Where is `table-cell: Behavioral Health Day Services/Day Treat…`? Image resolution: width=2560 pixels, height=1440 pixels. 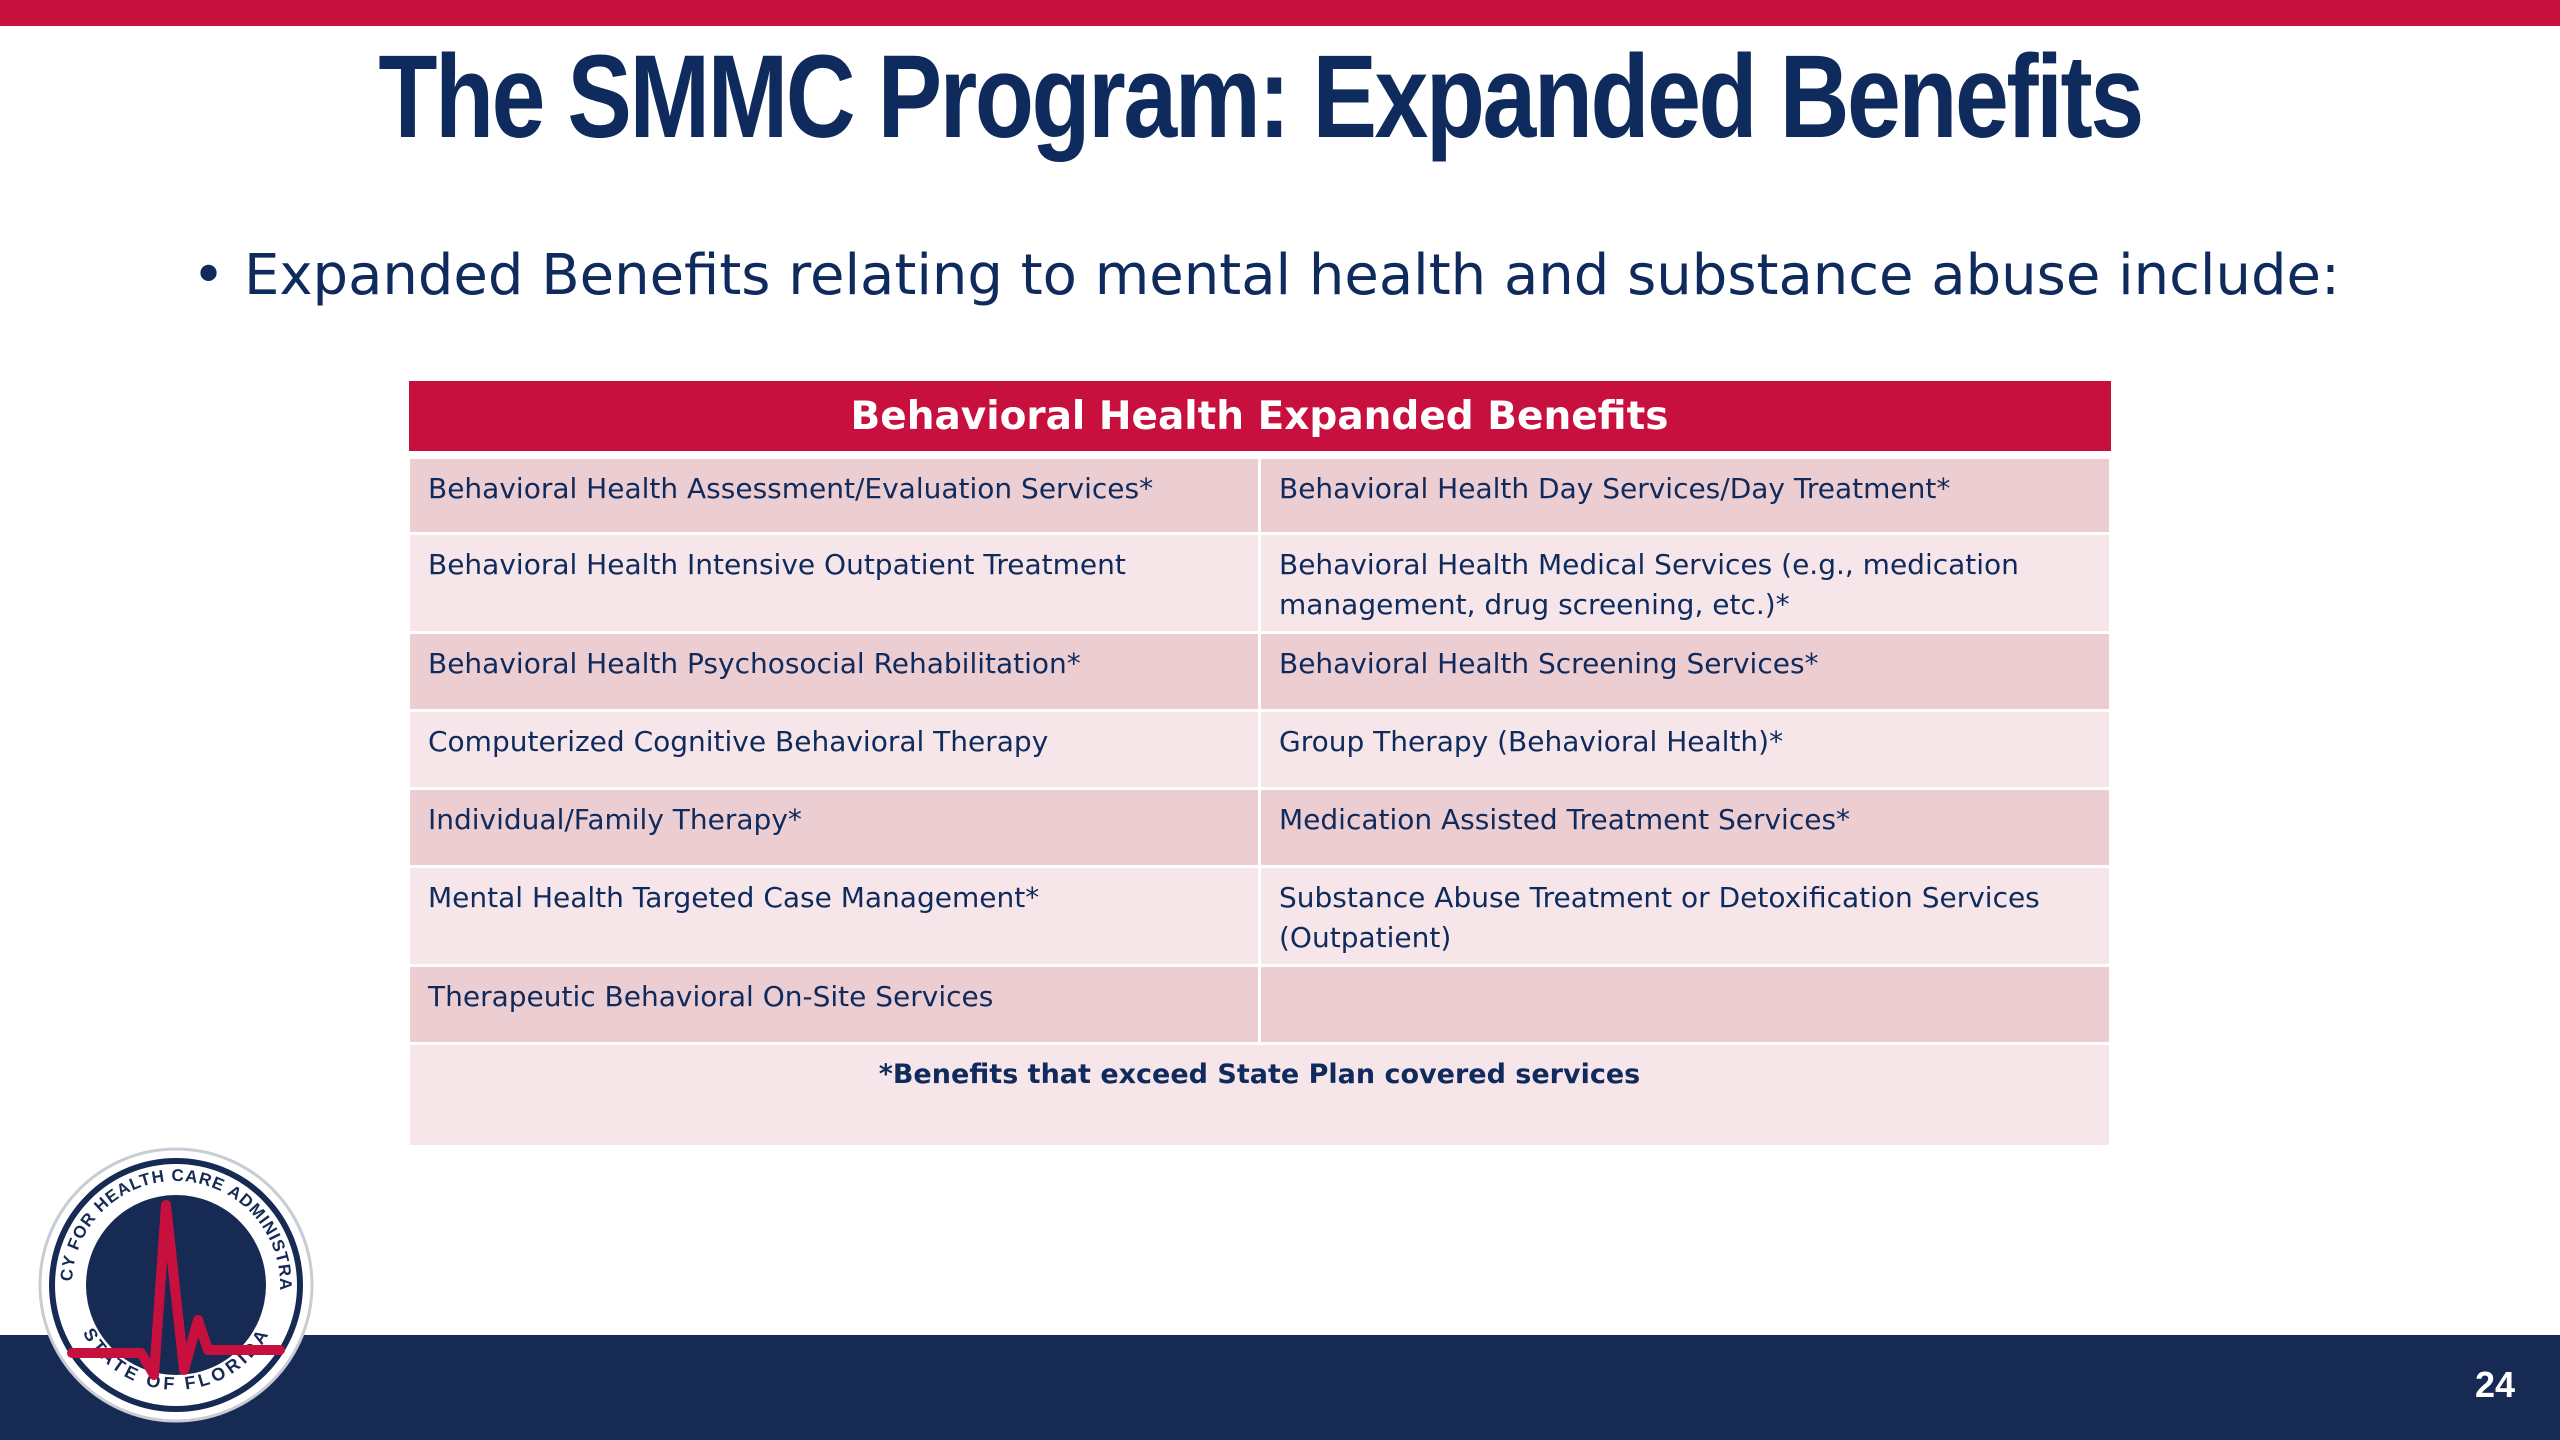 table-cell: Behavioral Health Day Services/Day Treat… is located at coordinates (1685, 494).